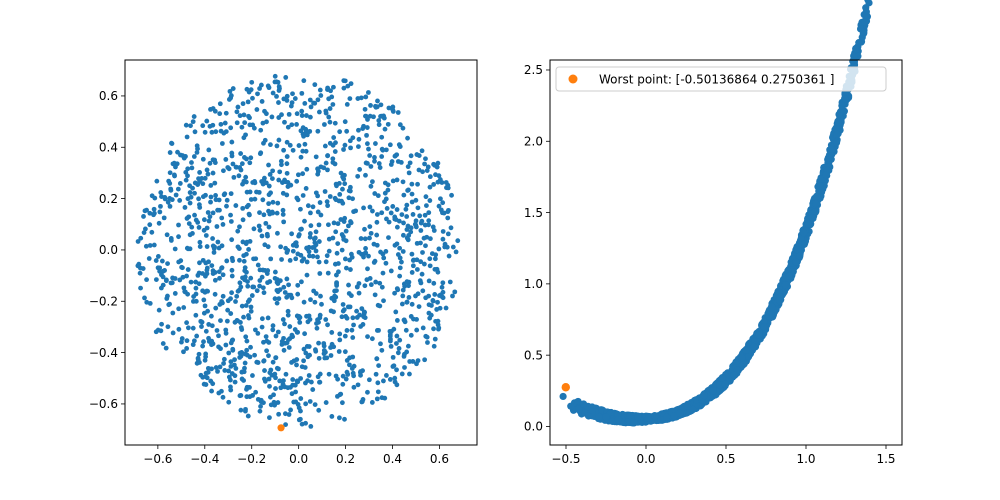  I want to click on y-tick-label: −0.2, so click(103, 301).